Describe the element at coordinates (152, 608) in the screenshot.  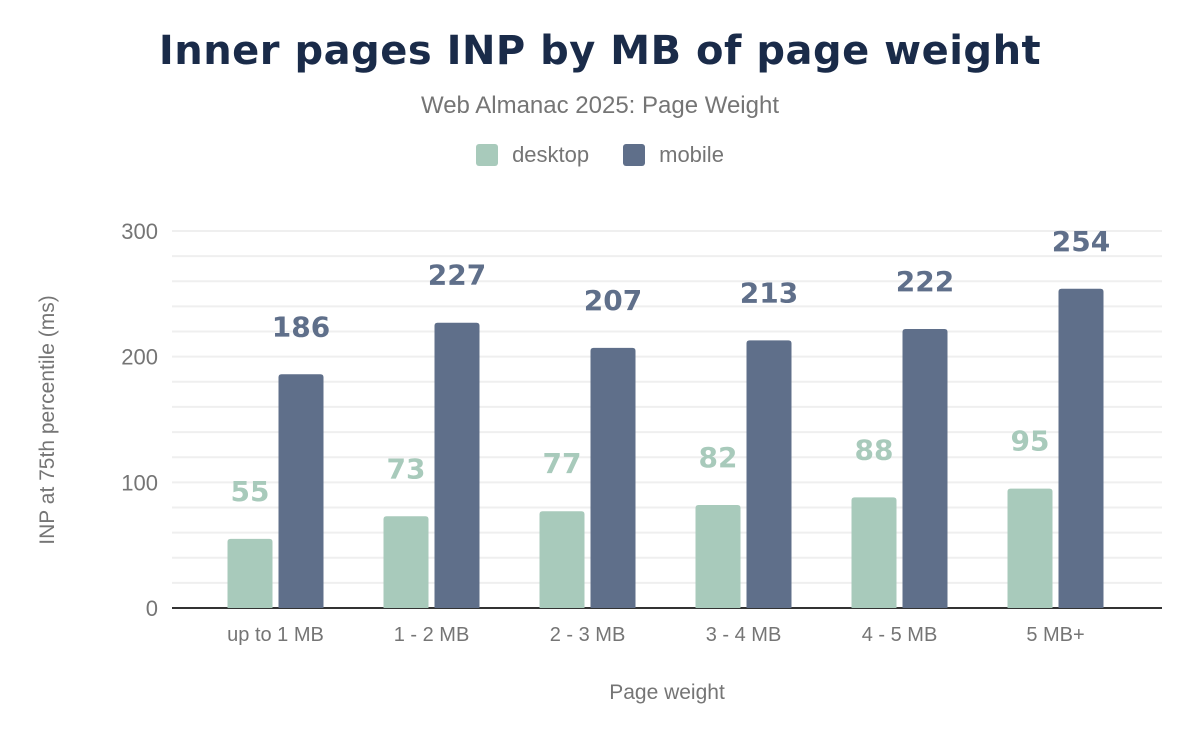
I see `y-tick-label: 0` at that location.